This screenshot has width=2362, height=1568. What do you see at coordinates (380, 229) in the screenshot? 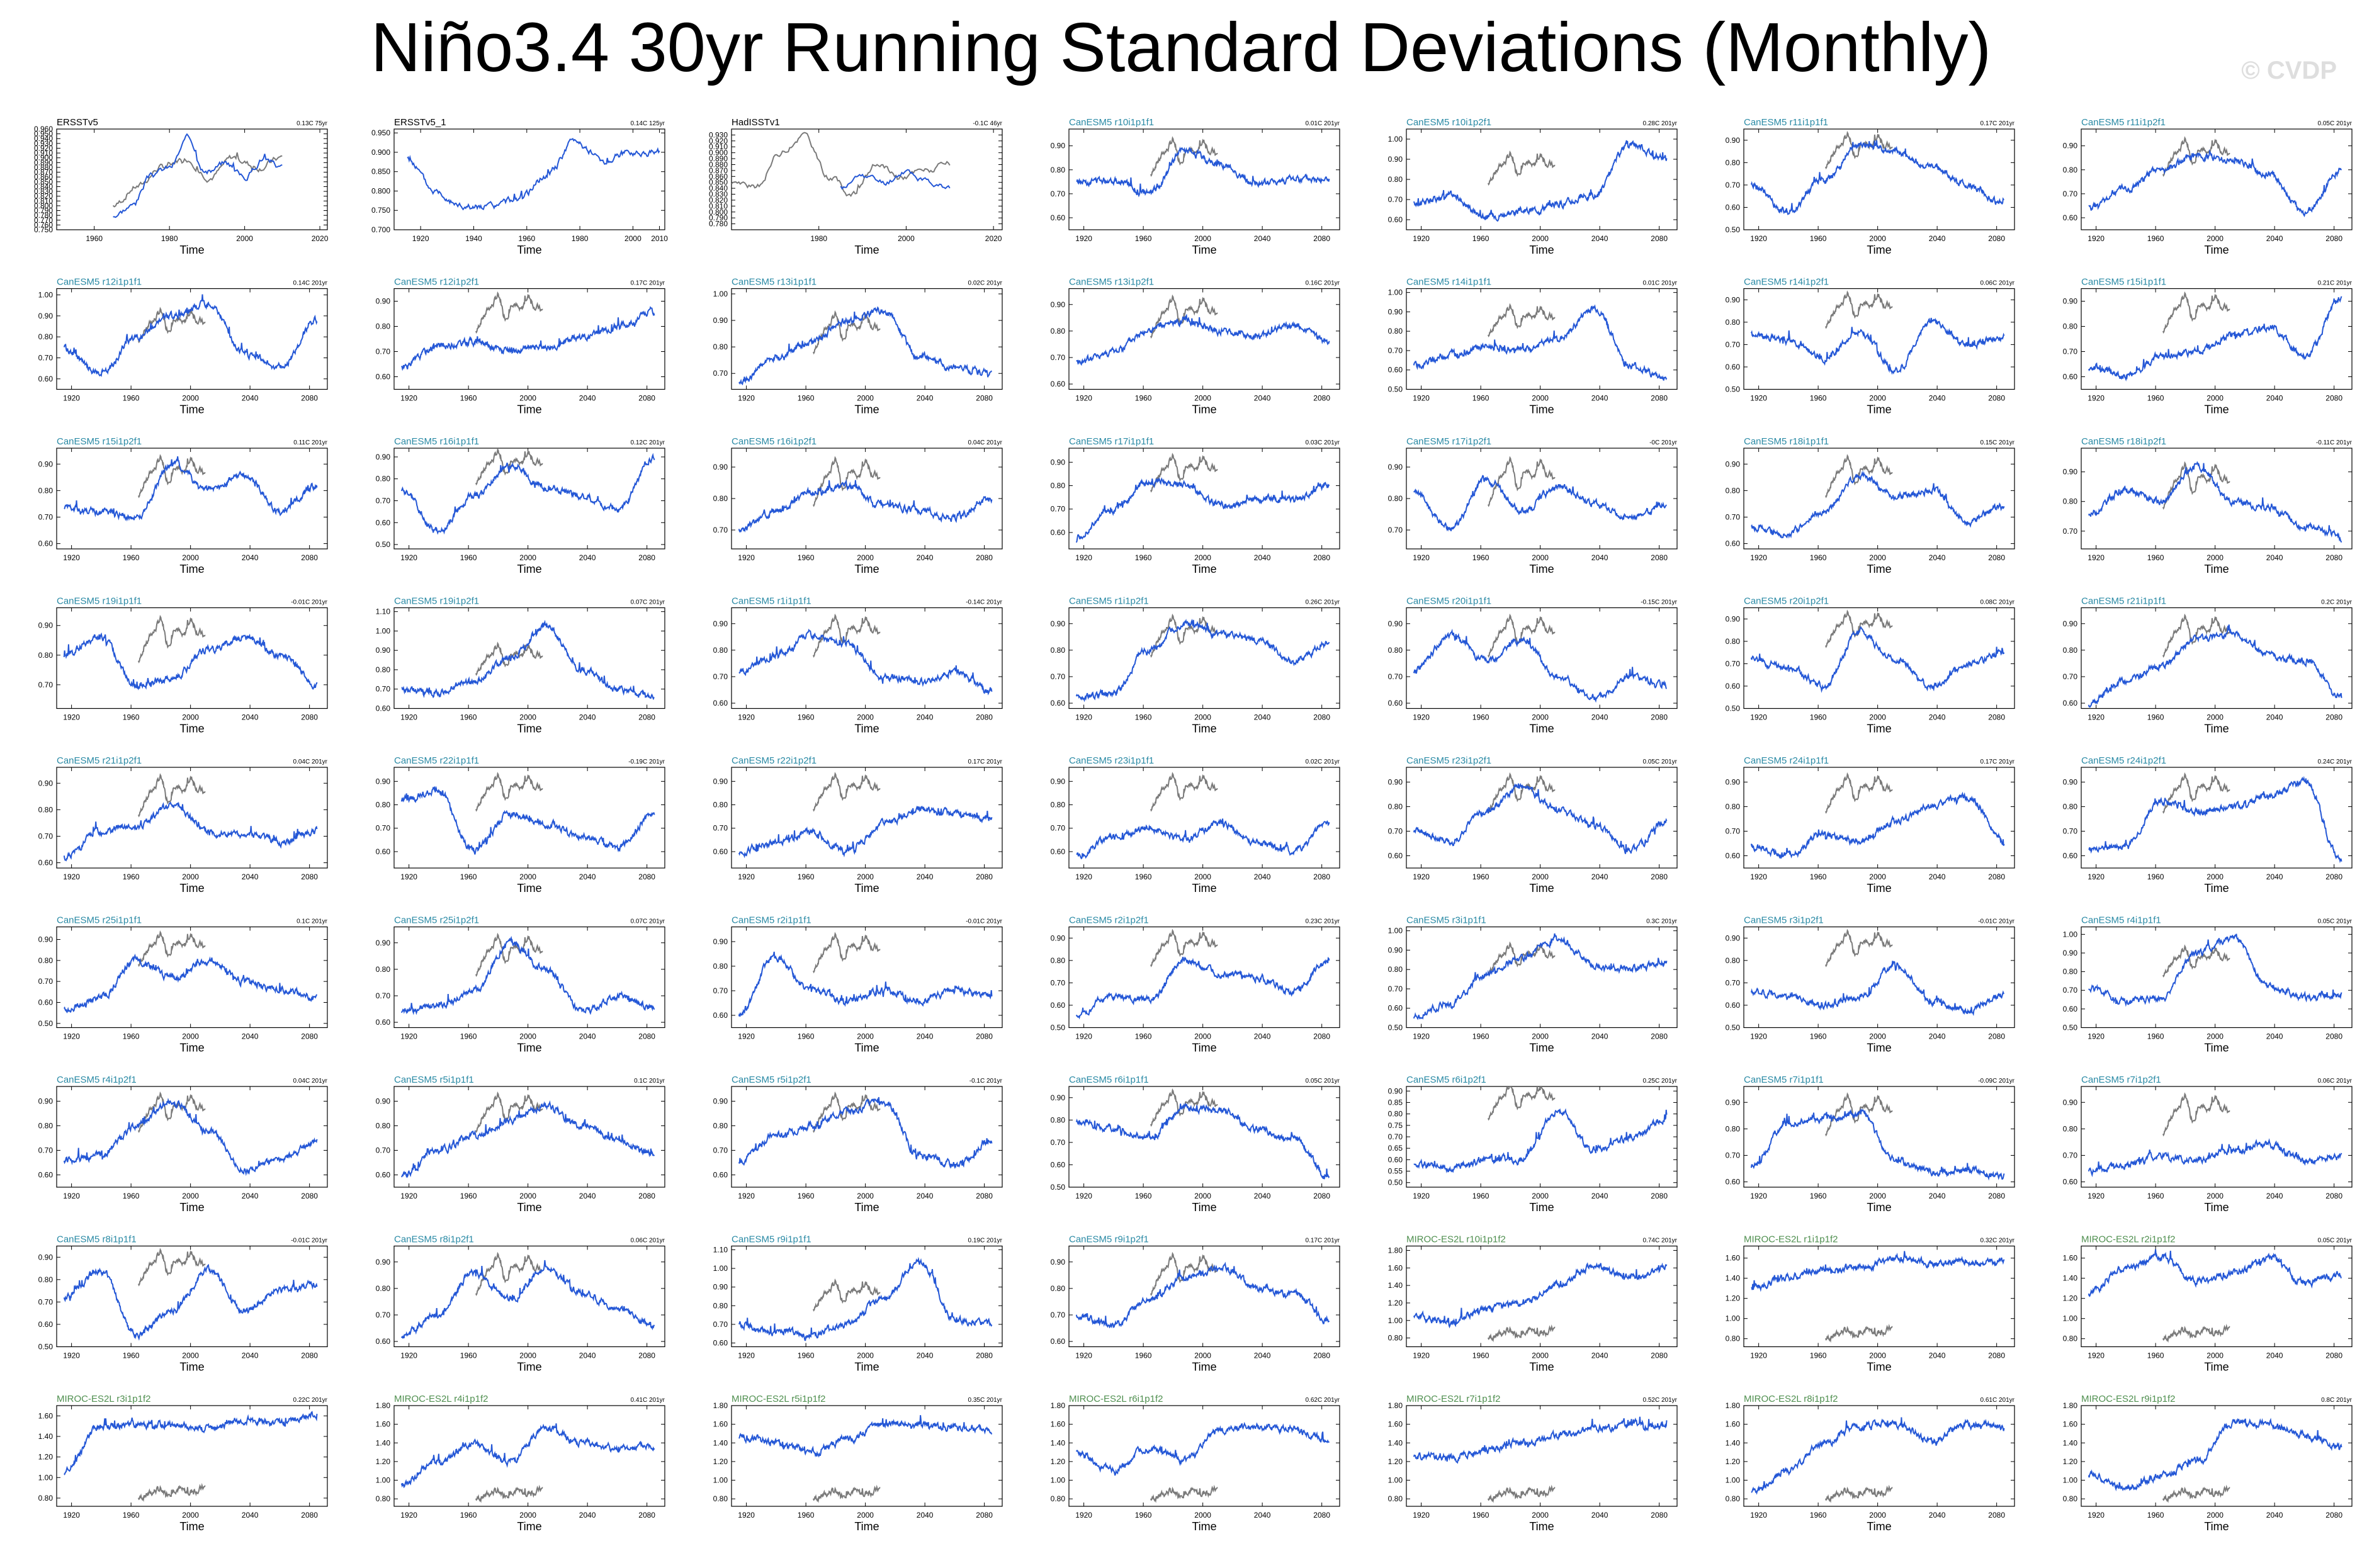
I see `y-tick-label: 0.700` at bounding box center [380, 229].